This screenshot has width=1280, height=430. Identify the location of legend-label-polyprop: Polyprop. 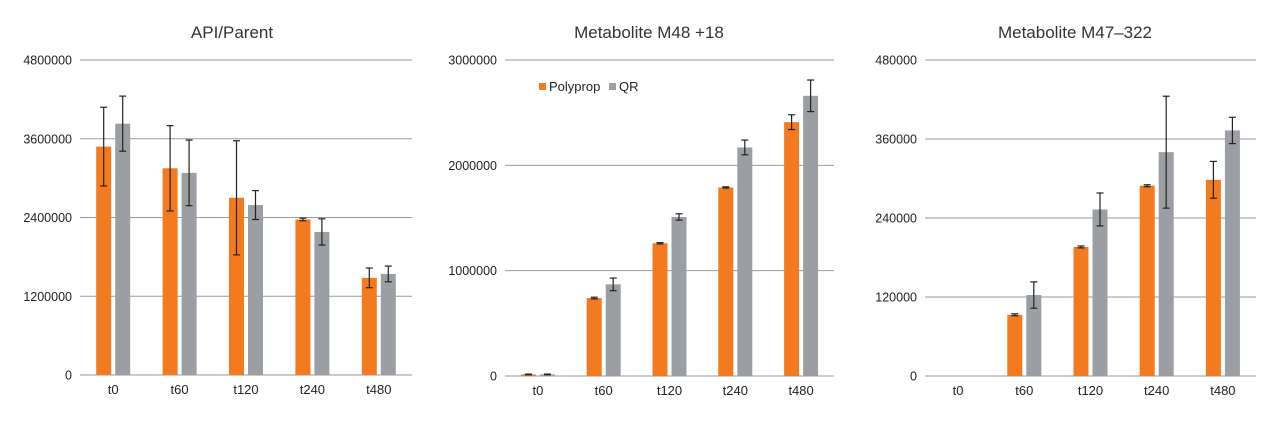
(574, 86).